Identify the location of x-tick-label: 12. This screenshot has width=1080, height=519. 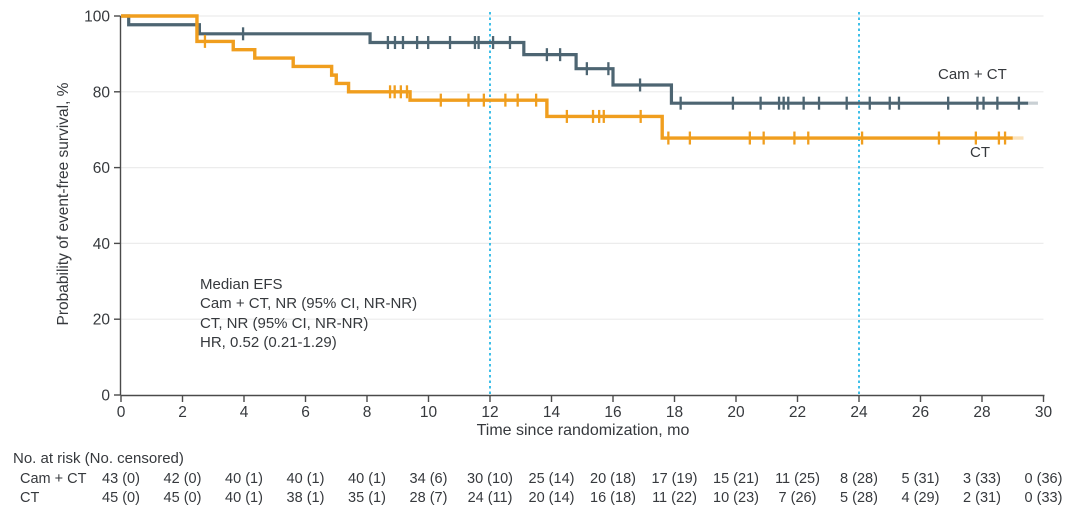
(489, 412).